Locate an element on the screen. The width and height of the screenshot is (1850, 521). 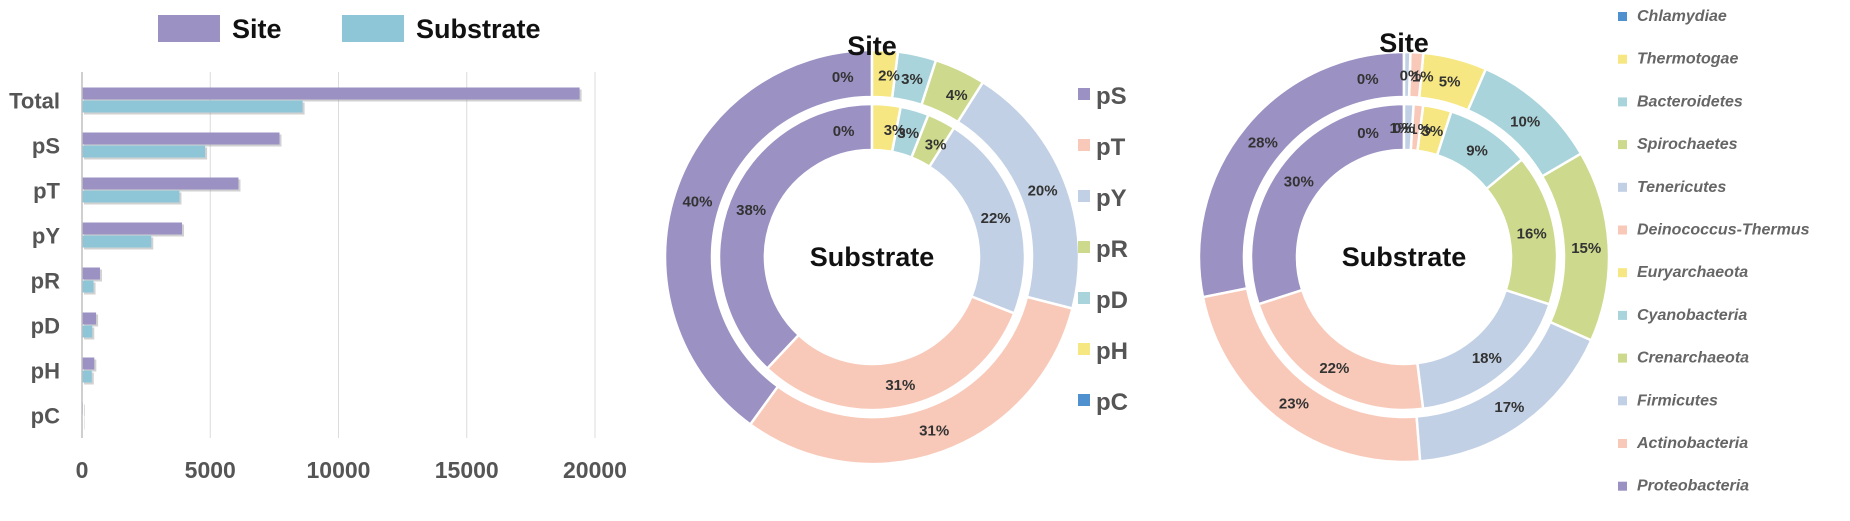
legend-swatch-spirochaetes is located at coordinates (1622, 145).